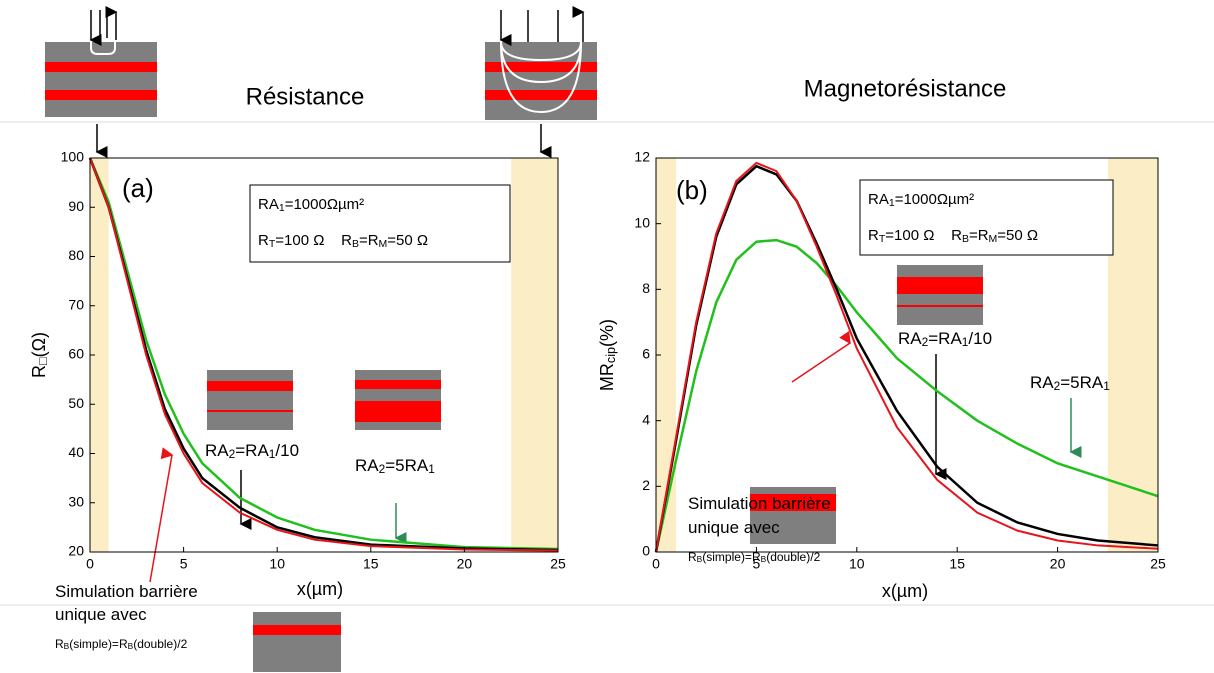 This screenshot has height=673, width=1214. Describe the element at coordinates (607, 333) in the screenshot. I see `text-part: (%)` at that location.